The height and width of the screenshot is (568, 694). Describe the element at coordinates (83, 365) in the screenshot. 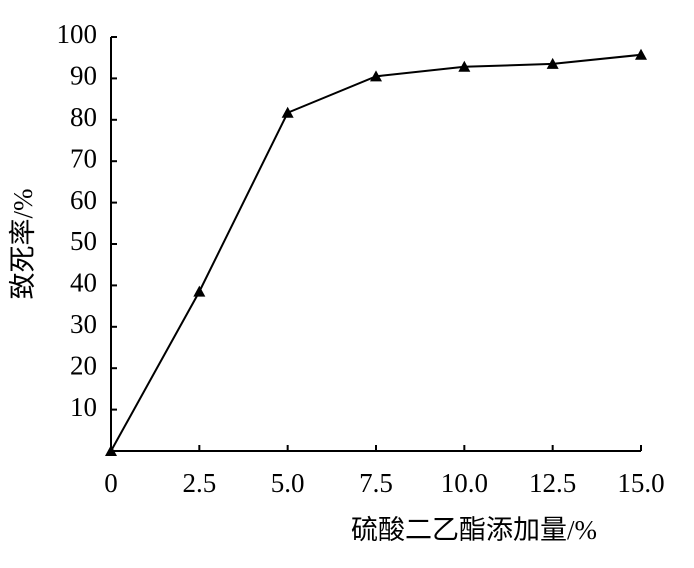

I see `y-tick-label: 20` at that location.